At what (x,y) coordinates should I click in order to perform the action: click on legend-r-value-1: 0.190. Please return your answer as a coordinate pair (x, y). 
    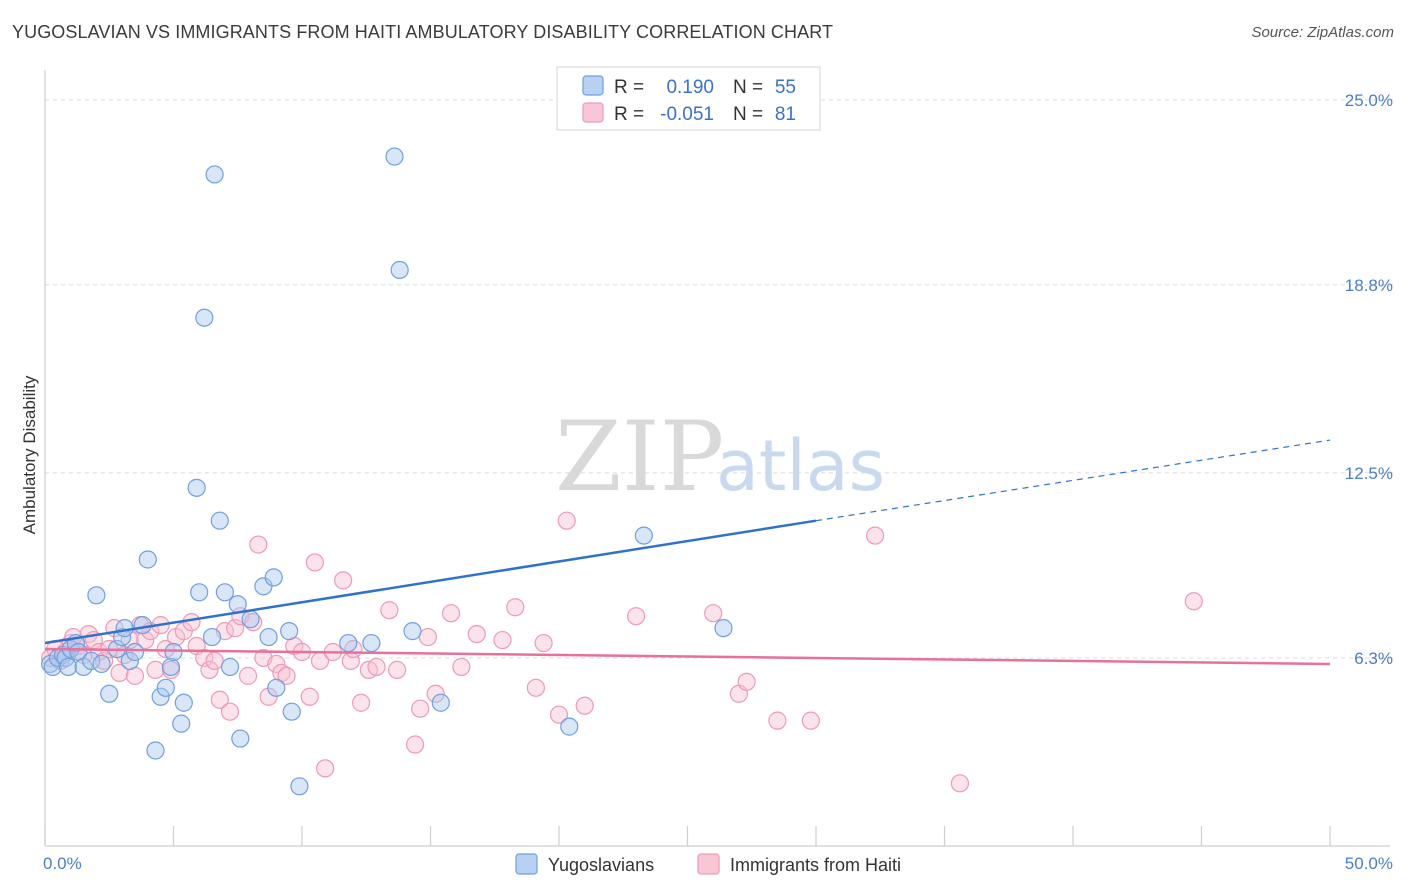
    Looking at the image, I should click on (690, 87).